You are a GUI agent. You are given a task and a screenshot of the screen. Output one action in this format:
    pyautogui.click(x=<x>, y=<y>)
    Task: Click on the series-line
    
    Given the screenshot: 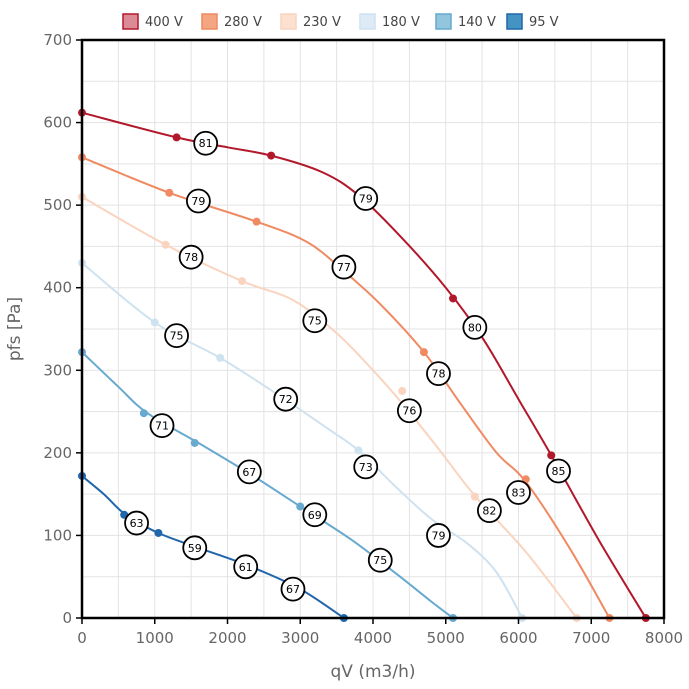 What is the action you would take?
    pyautogui.click(x=213, y=547)
    